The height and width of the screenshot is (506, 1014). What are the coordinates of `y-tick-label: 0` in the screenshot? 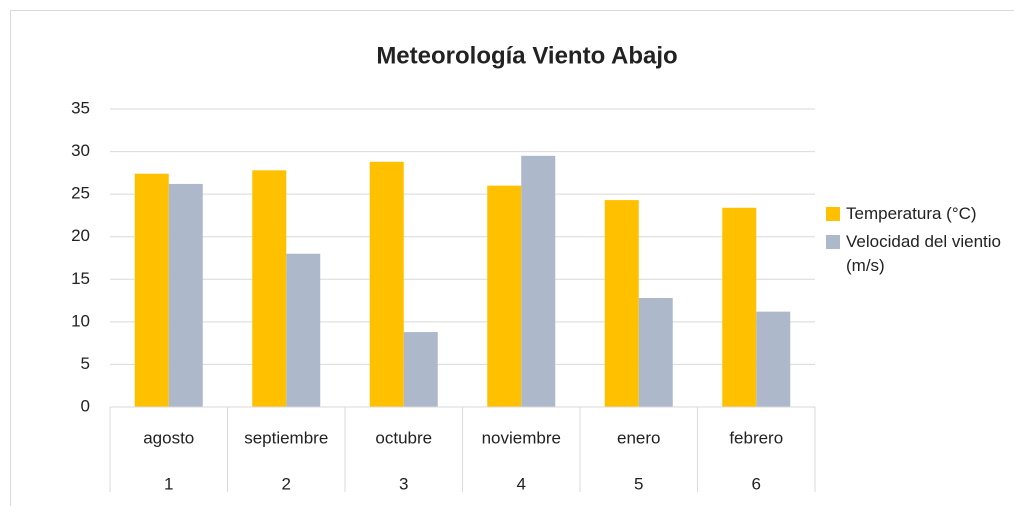 It's located at (85, 405).